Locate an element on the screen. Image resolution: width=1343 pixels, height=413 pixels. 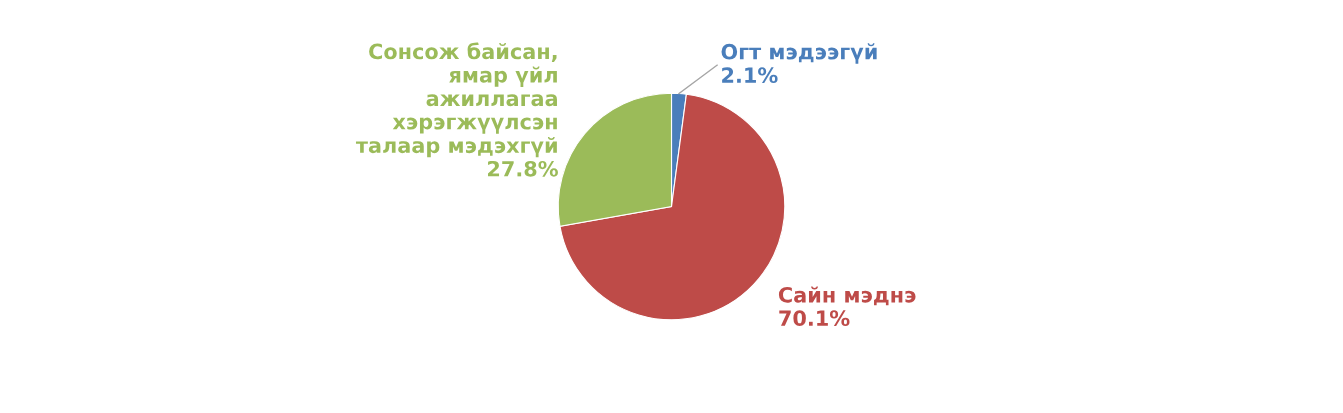
slice-label: Сонсож байсан, ямар үйл ажиллагаа хэрэгжүүлсэн талаар мэдэхгүй is located at coordinates (456, 100).